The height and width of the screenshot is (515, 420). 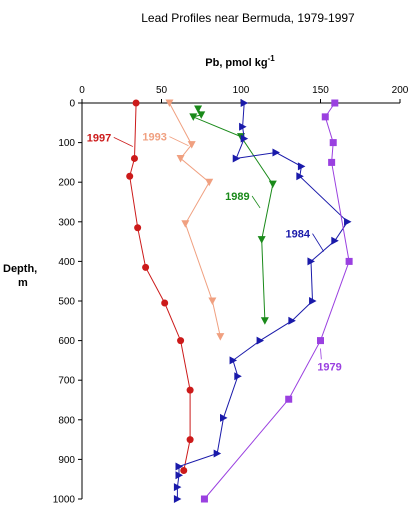 What do you see at coordinates (237, 197) in the screenshot?
I see `series-label-1989: 1989` at bounding box center [237, 197].